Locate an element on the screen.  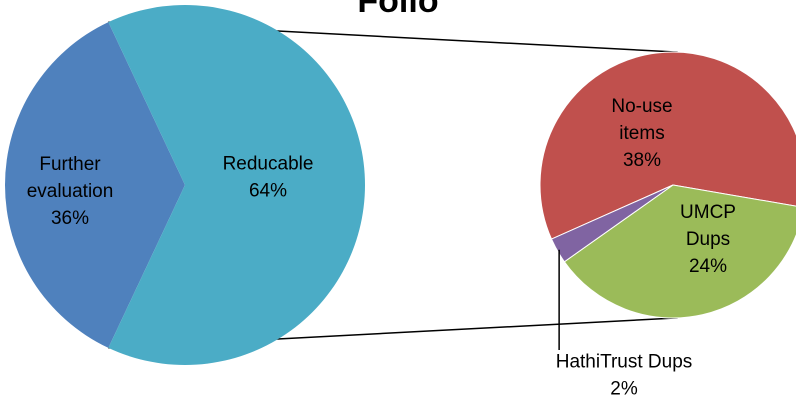
data-label-no-use-items: No-use items 38% is located at coordinates (641, 133).